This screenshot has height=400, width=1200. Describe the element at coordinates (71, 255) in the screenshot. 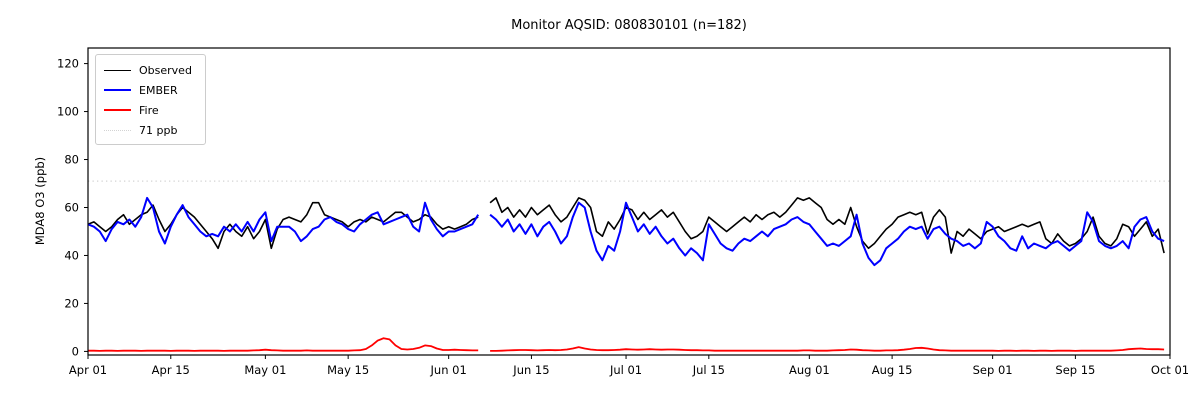

I see `y-tick-label: 40` at that location.